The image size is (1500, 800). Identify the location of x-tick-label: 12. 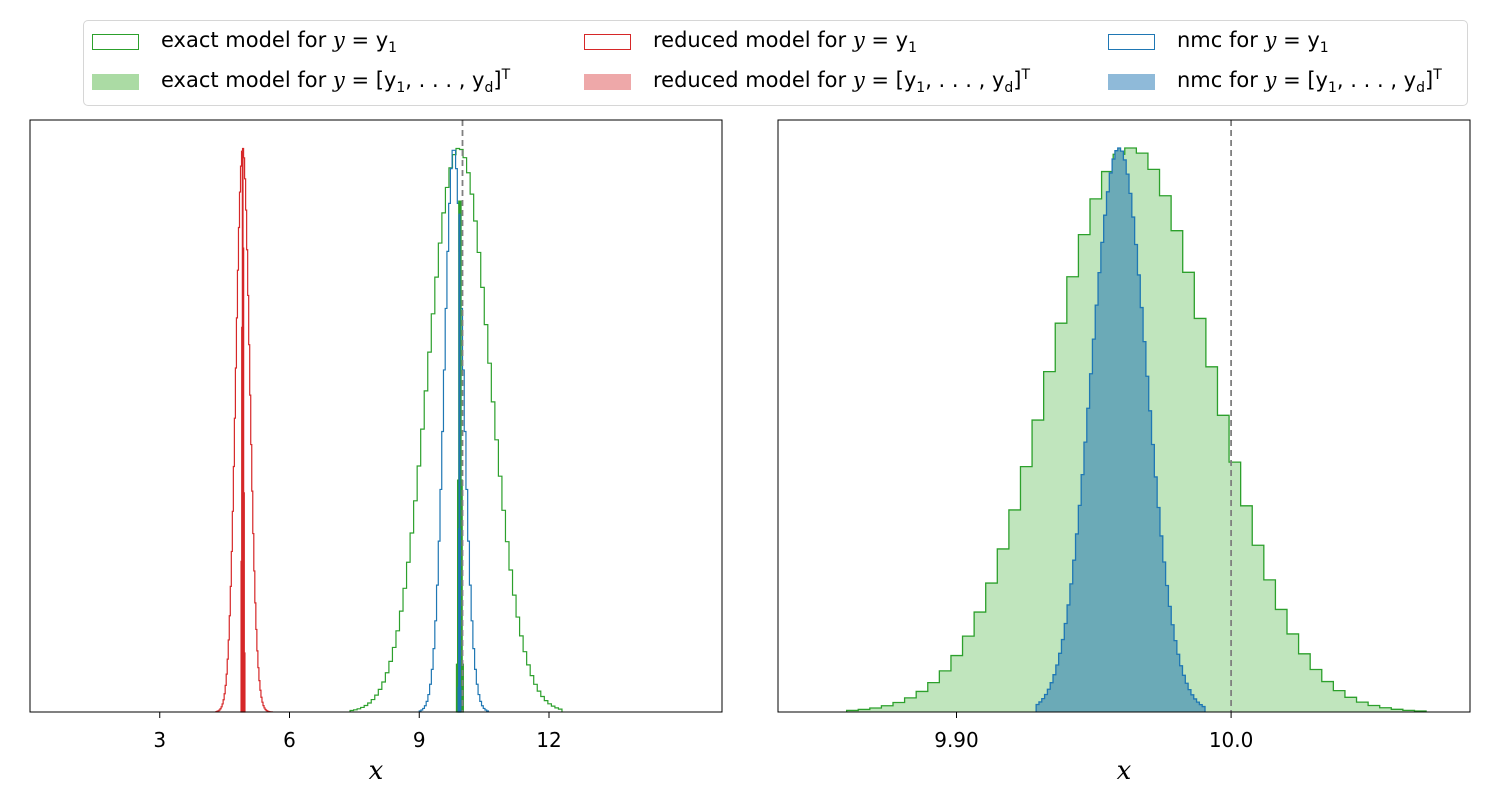
(548, 740).